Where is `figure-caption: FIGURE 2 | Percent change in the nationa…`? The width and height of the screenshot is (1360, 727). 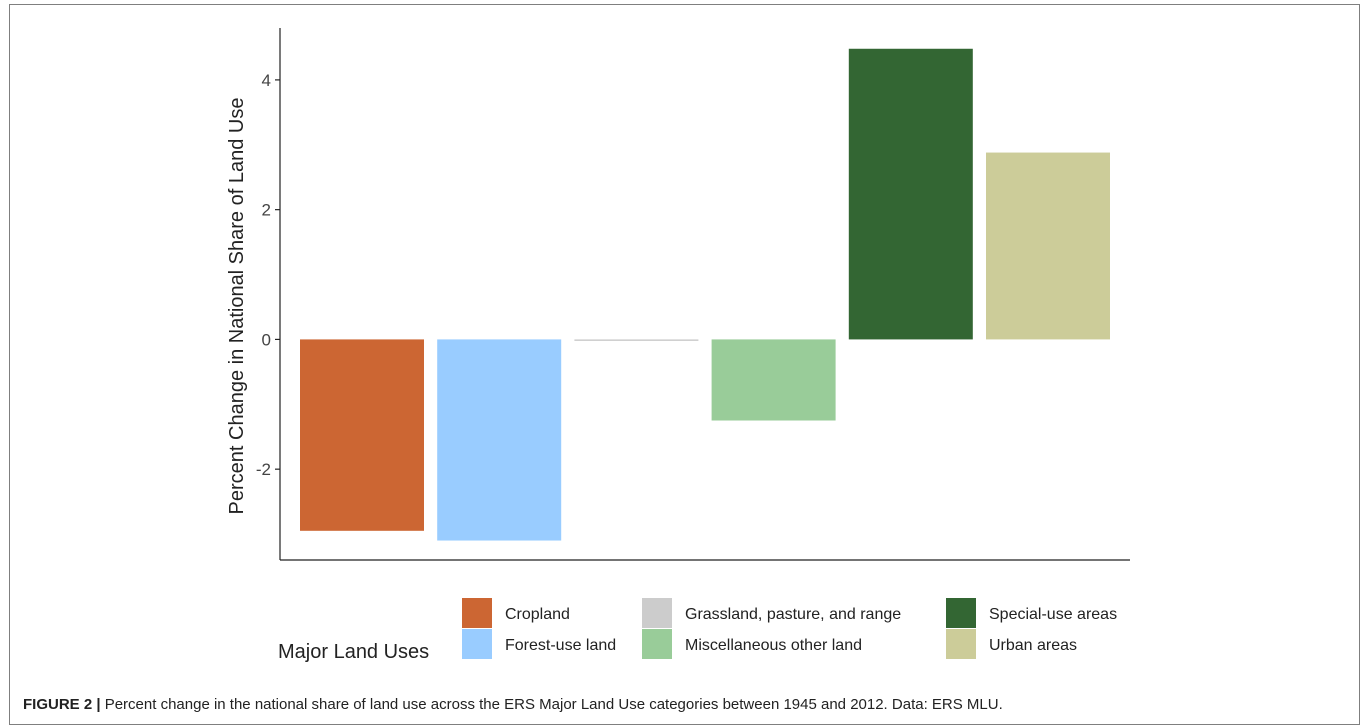 figure-caption: FIGURE 2 | Percent change in the nationa… is located at coordinates (513, 704).